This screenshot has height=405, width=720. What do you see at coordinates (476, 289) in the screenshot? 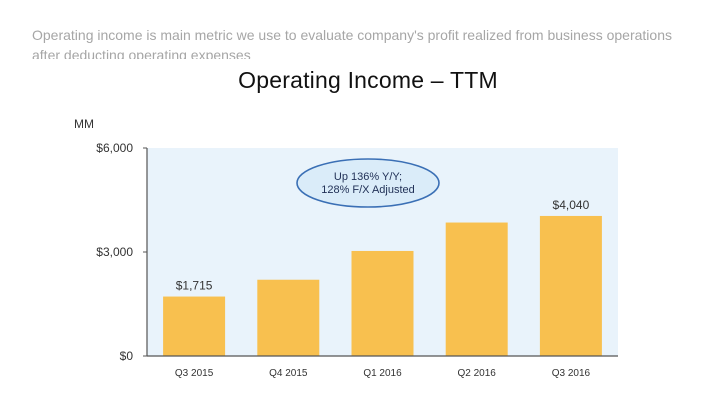
I see `bar-q2-2016` at bounding box center [476, 289].